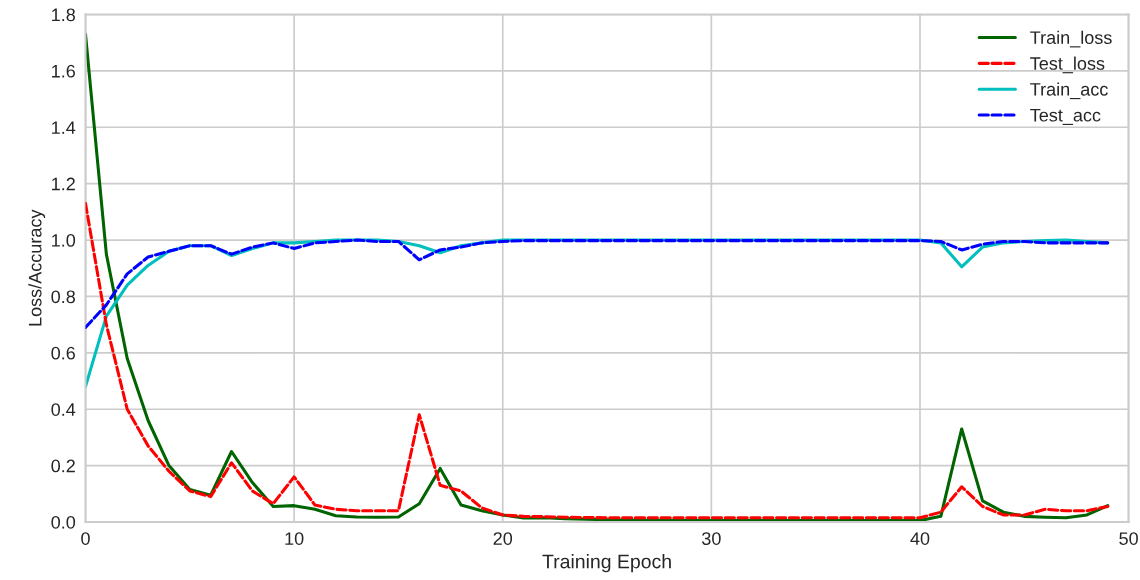  What do you see at coordinates (920, 538) in the screenshot?
I see `x-tick-label: 40` at bounding box center [920, 538].